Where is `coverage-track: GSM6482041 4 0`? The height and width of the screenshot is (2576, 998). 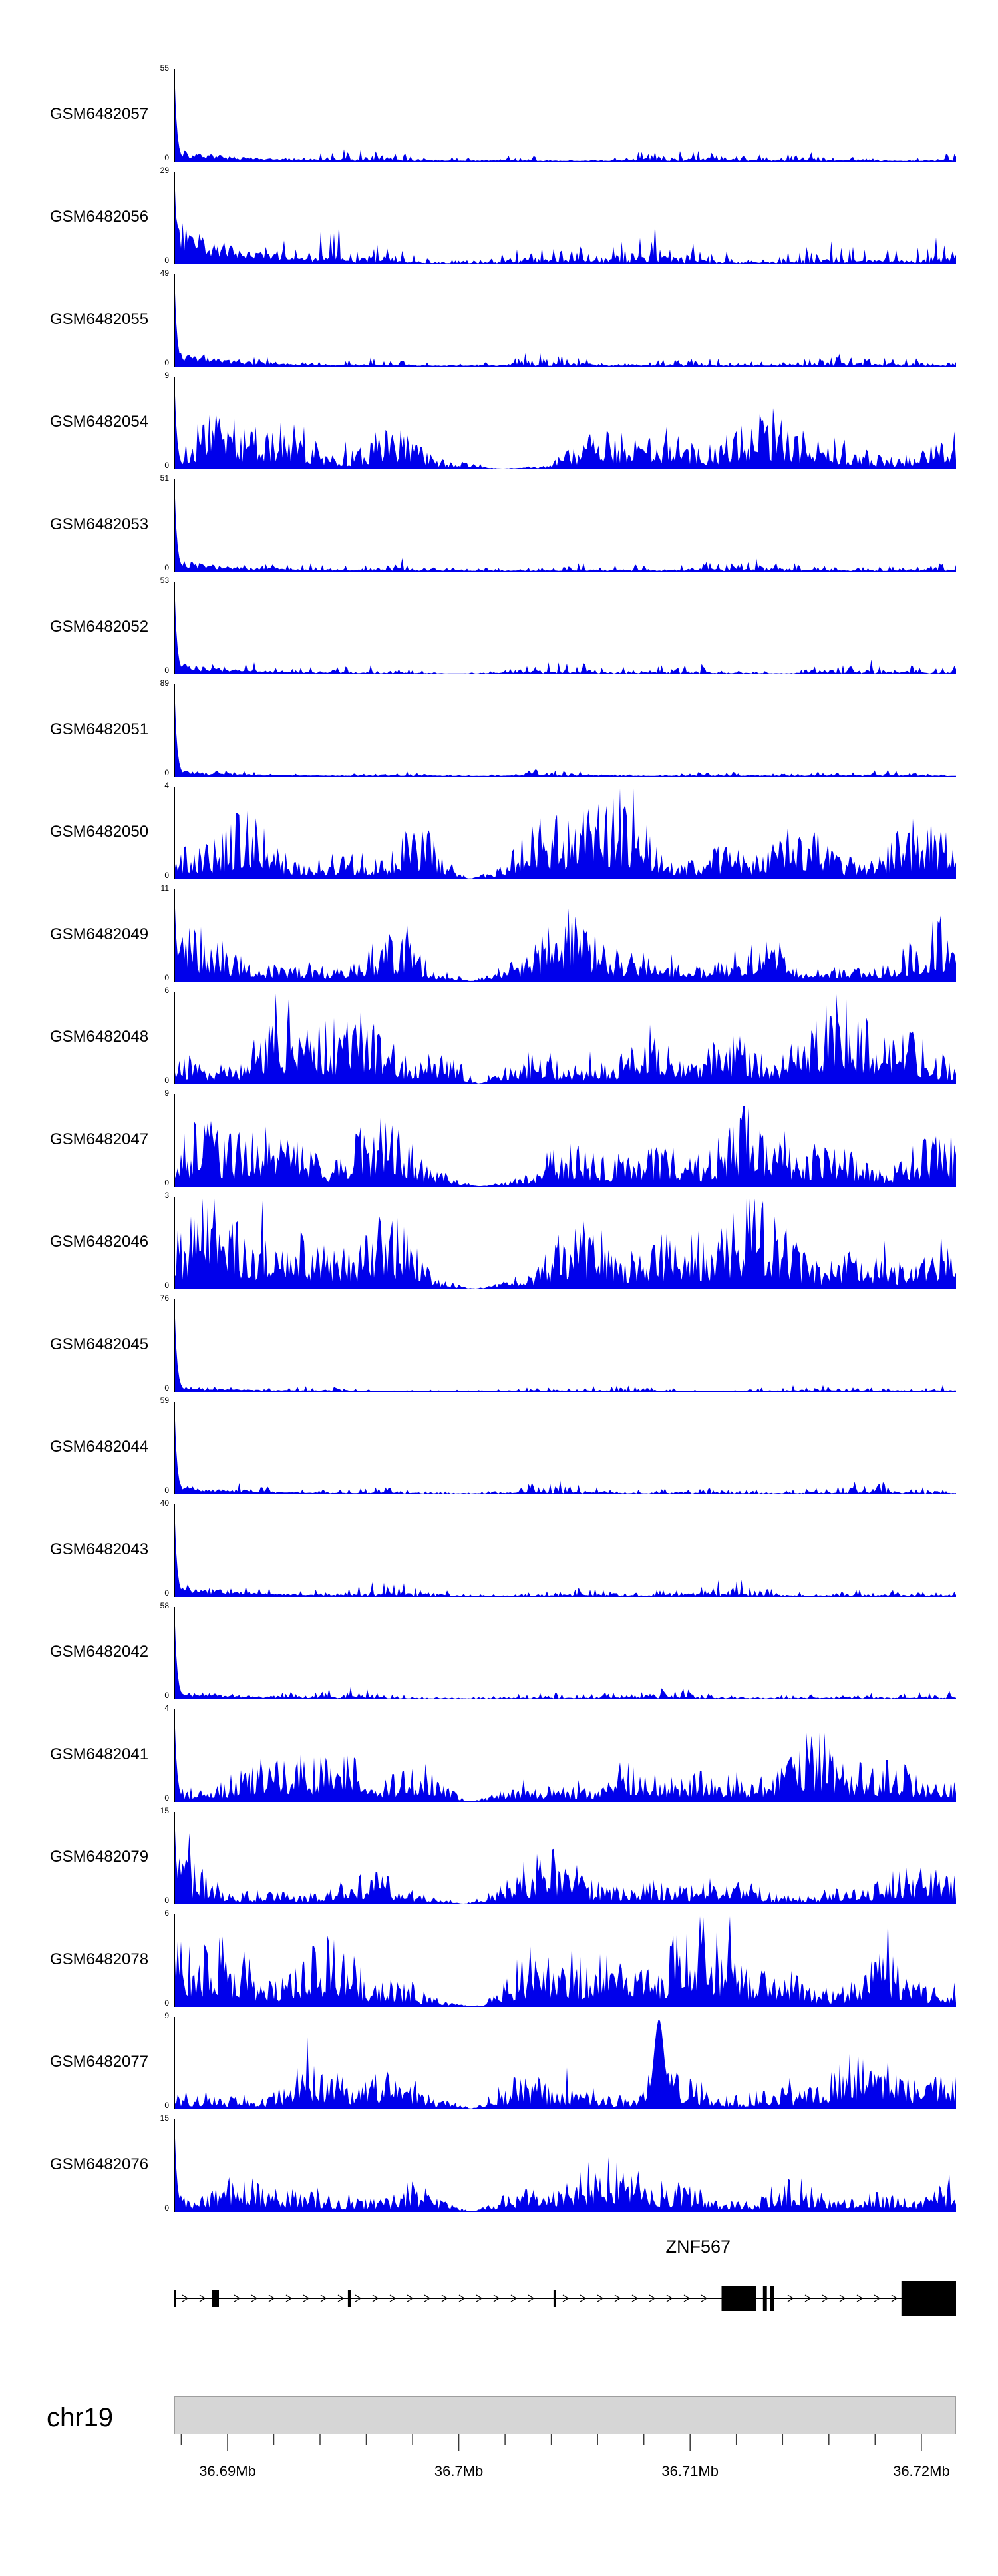 coverage-track: GSM6482041 4 0 is located at coordinates (499, 1754).